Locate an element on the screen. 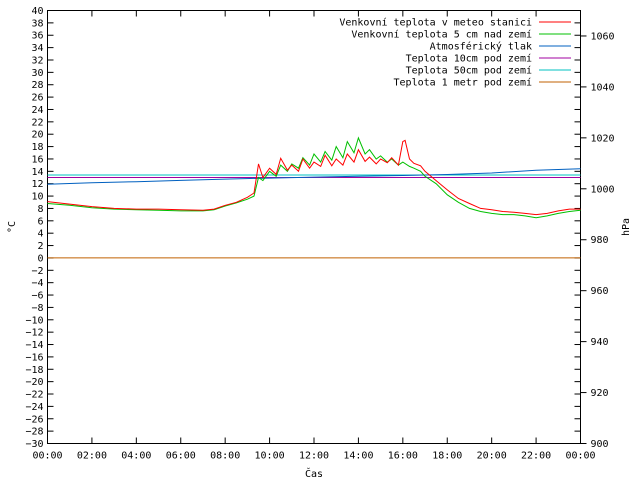  tick-label-left: −2 is located at coordinates (37, 271).